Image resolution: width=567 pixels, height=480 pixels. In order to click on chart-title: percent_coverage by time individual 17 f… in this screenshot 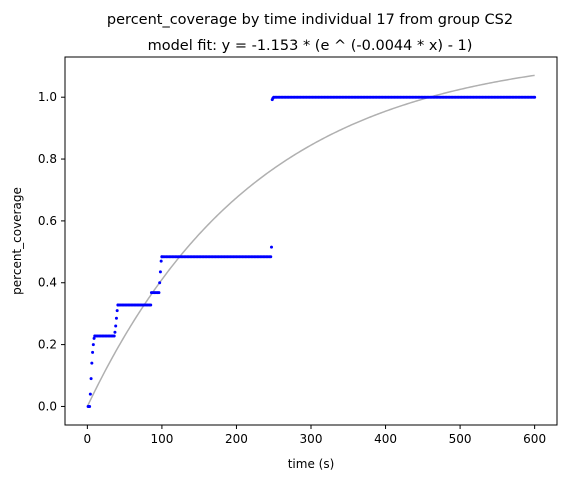, I will do `click(310, 20)`.